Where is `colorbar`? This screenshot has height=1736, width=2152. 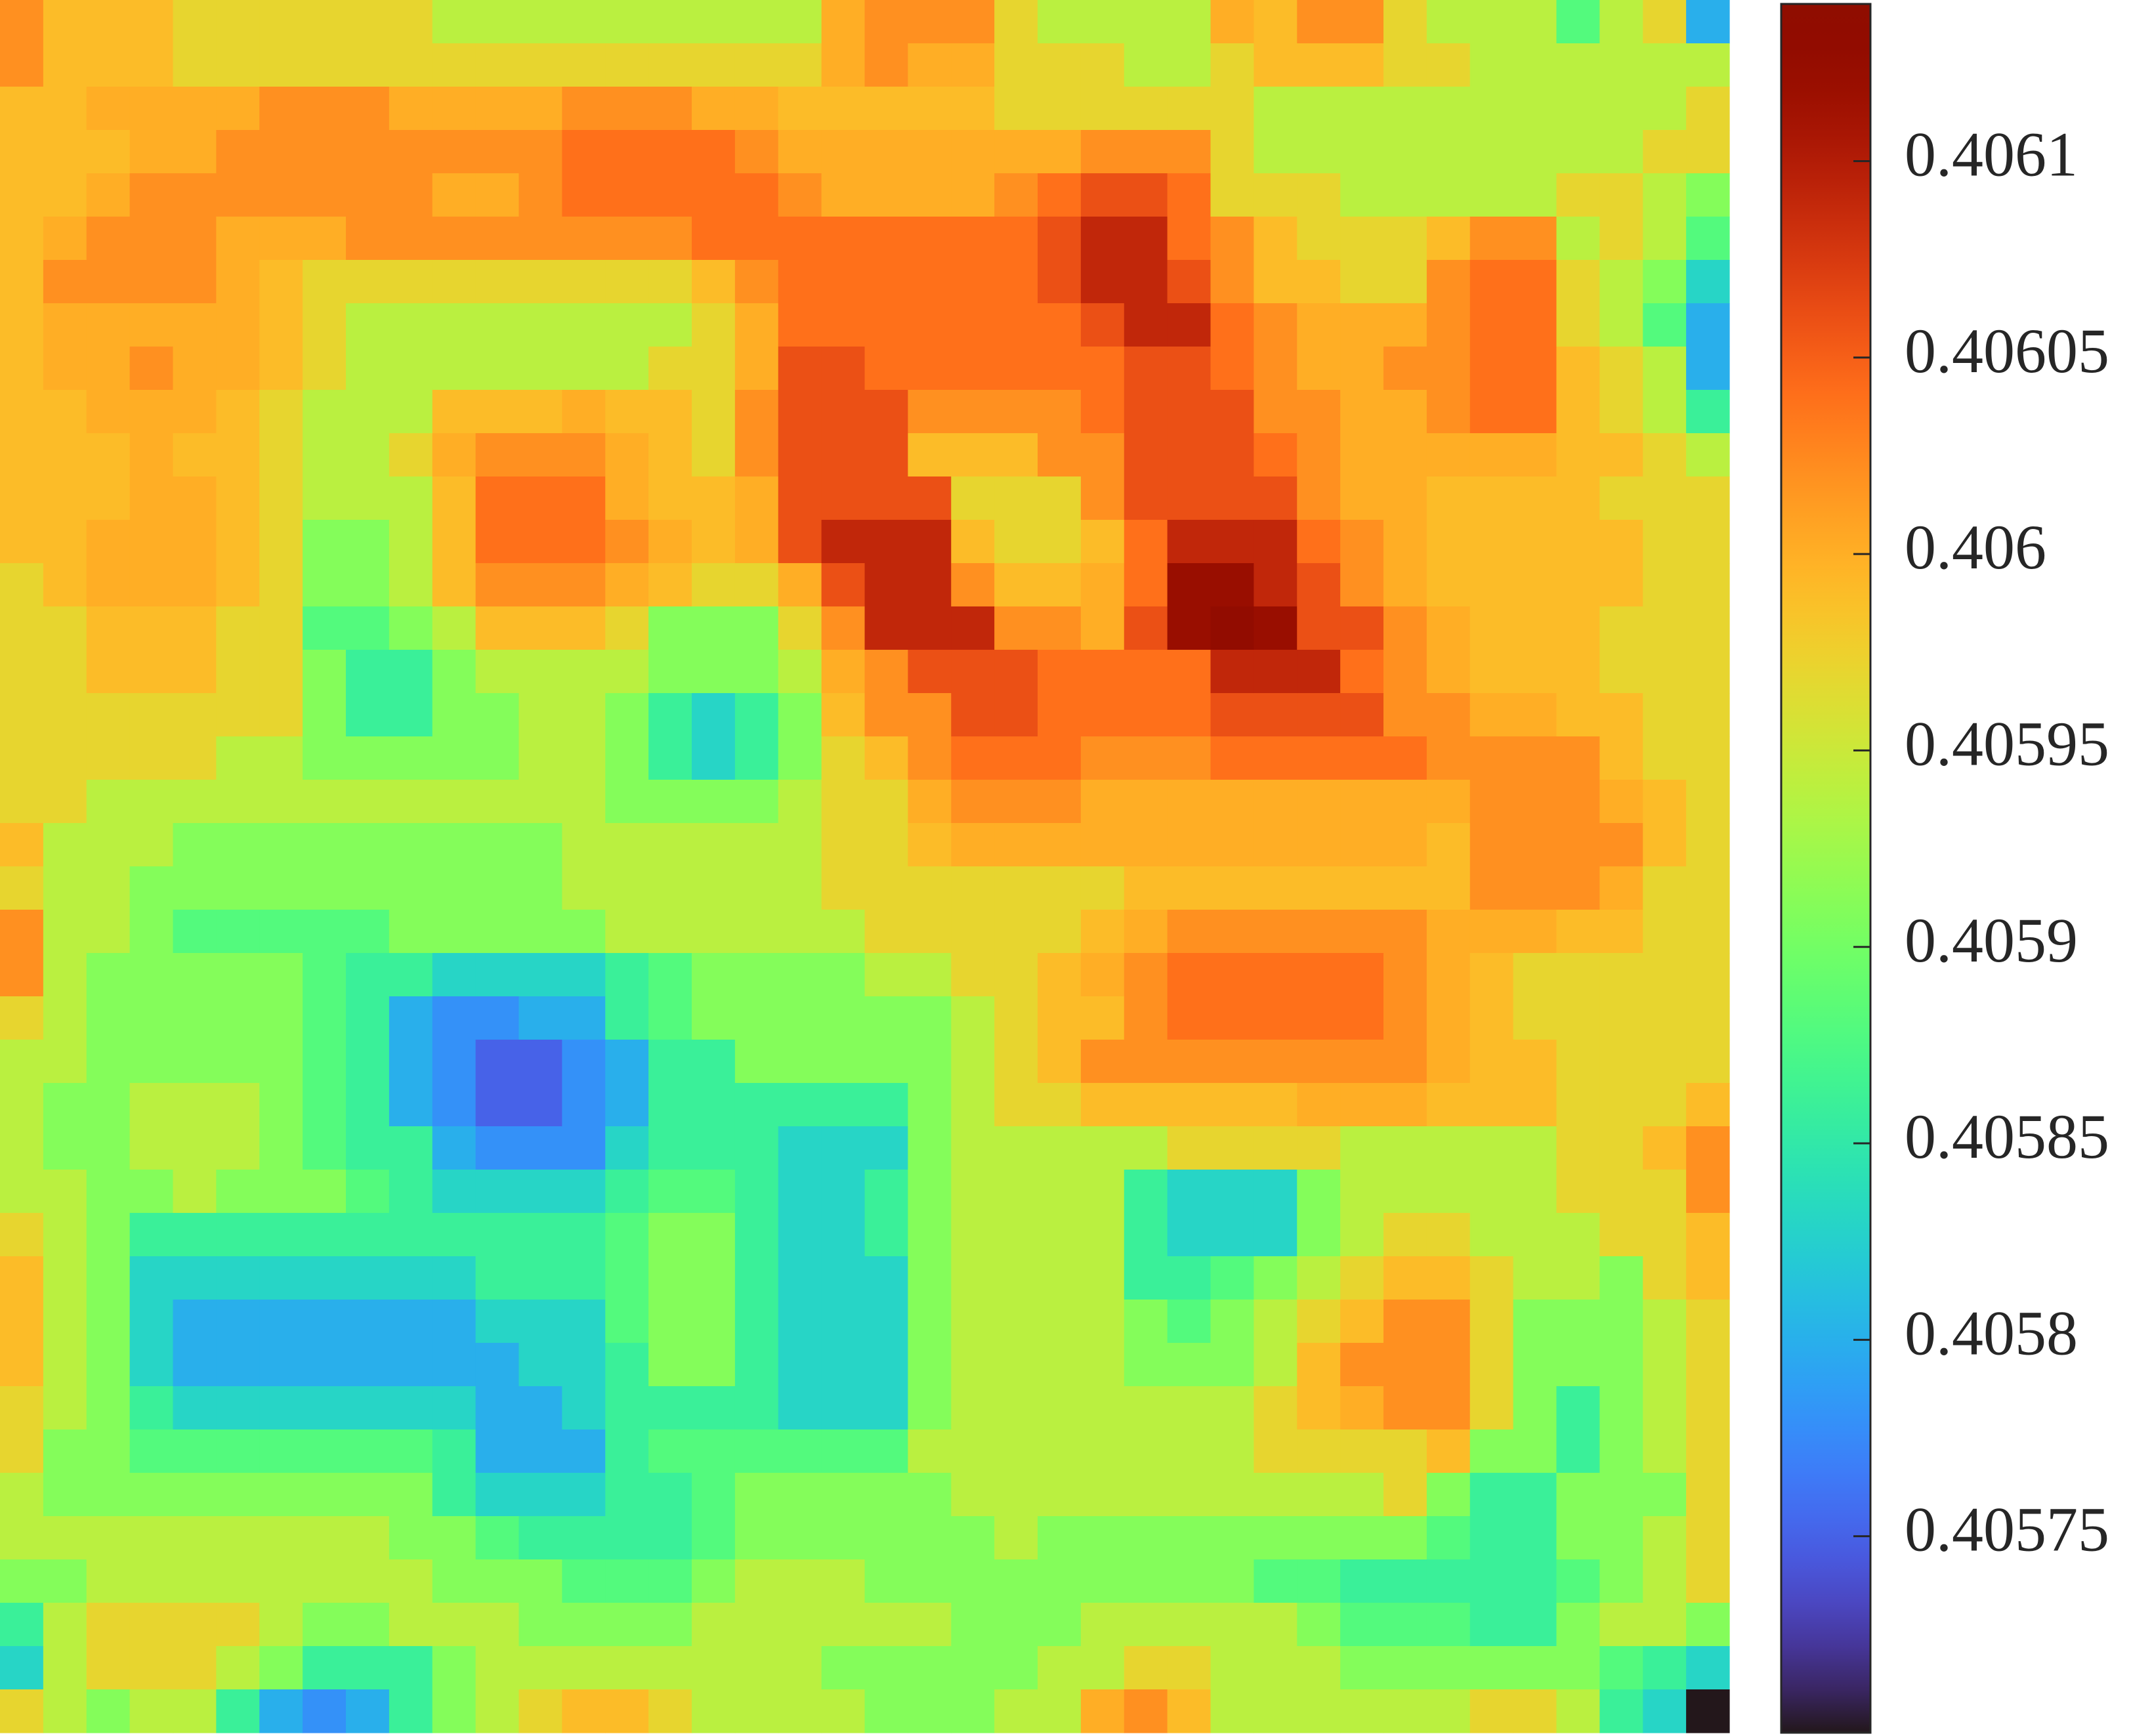 colorbar is located at coordinates (1826, 868).